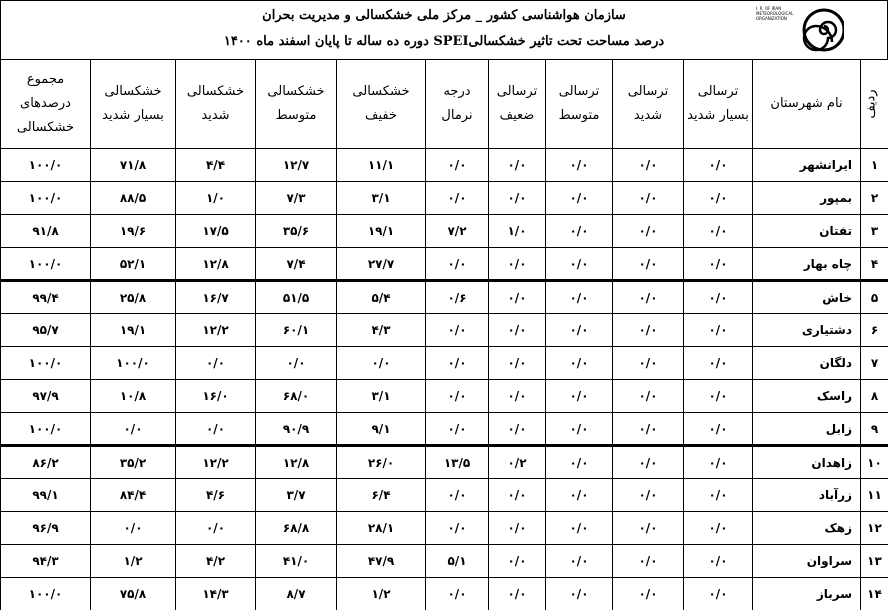  Describe the element at coordinates (579, 104) in the screenshot. I see `column-header: ترسالی متوسط` at that location.